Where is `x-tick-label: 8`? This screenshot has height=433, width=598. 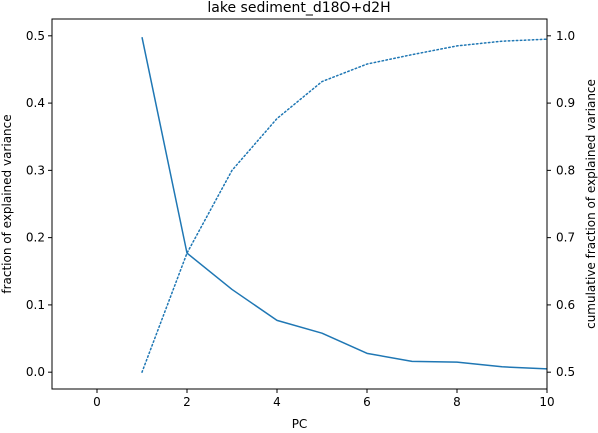
x-tick-label: 8 is located at coordinates (457, 402).